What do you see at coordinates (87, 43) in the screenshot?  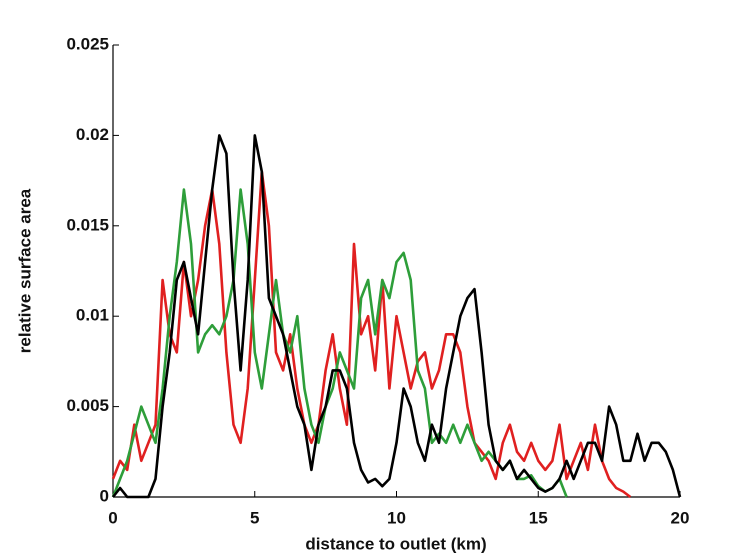 I see `y-tick-label: 0.025` at bounding box center [87, 43].